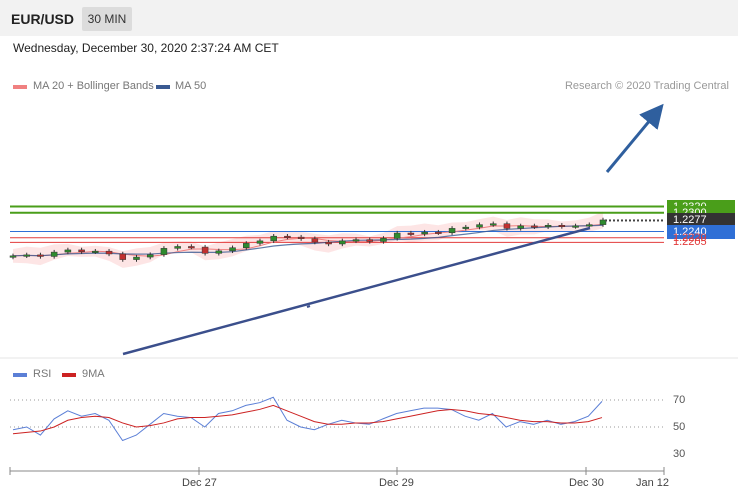 This screenshot has width=738, height=500. Describe the element at coordinates (679, 454) in the screenshot. I see `rsi-tick-30: 30` at that location.